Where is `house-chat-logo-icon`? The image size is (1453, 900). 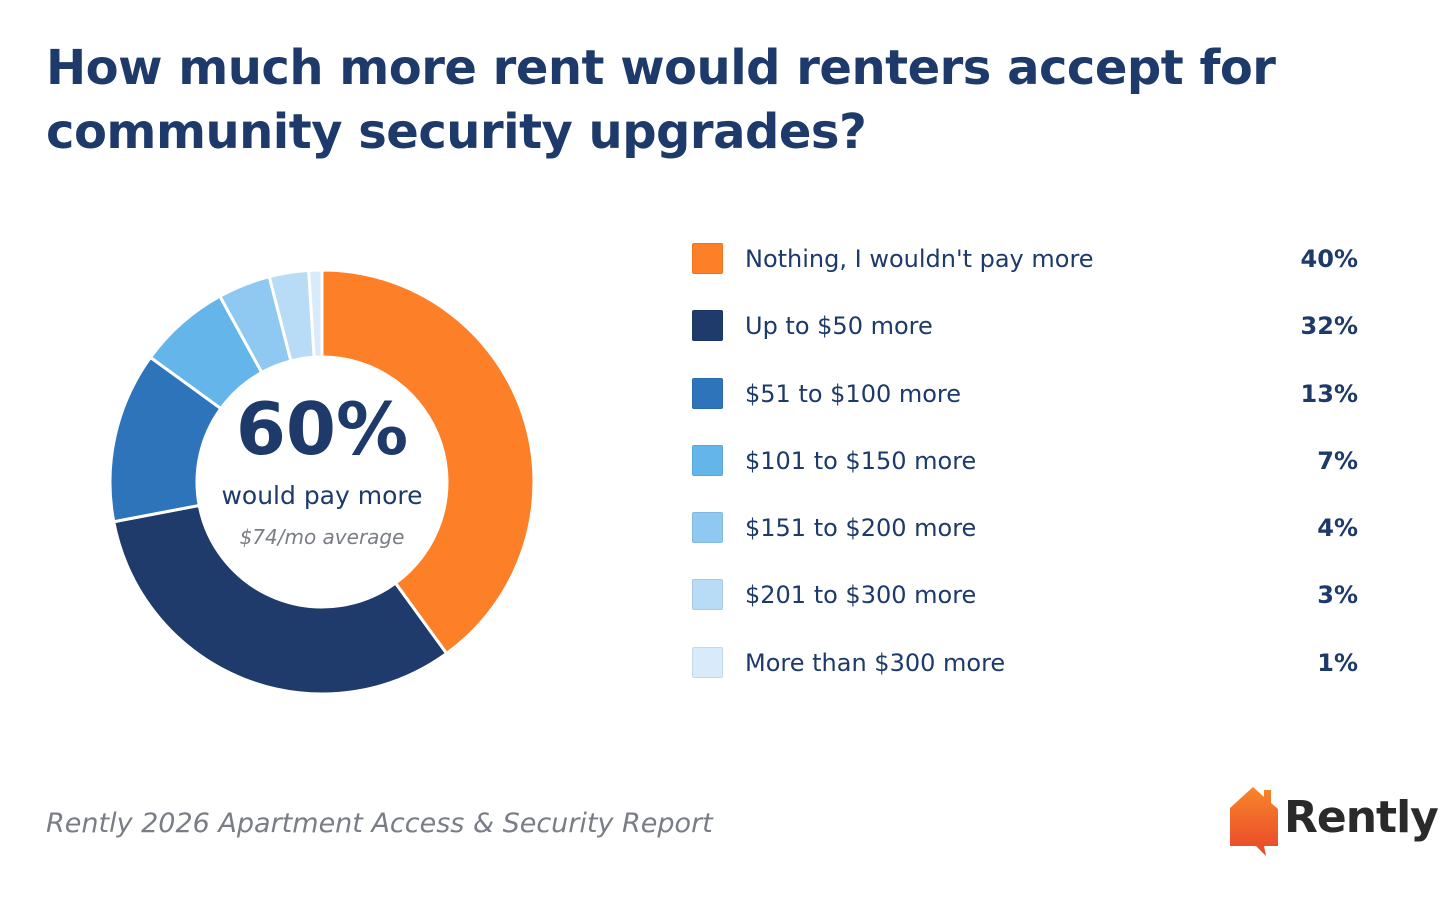 house-chat-logo-icon is located at coordinates (1254, 821).